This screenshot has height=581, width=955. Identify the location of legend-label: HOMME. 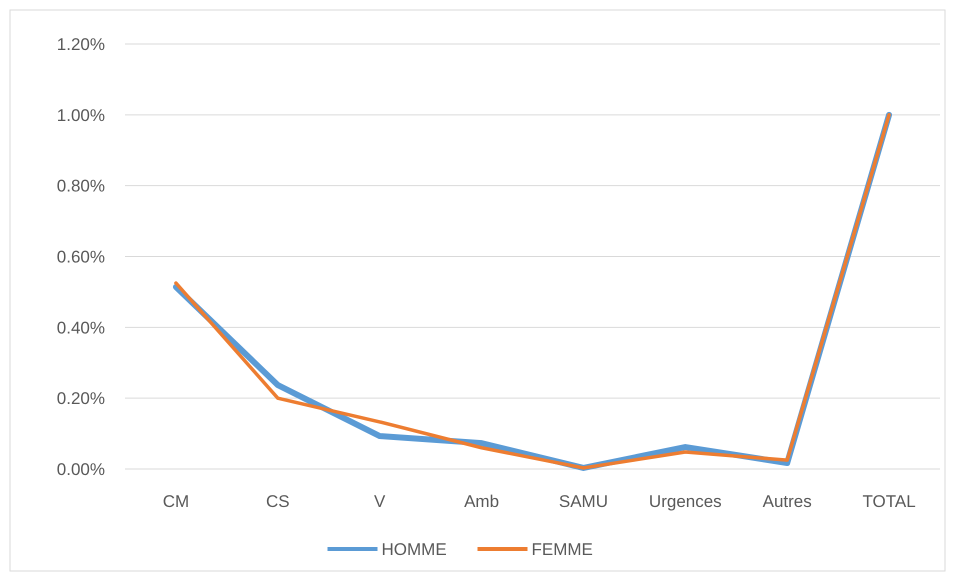
(414, 549).